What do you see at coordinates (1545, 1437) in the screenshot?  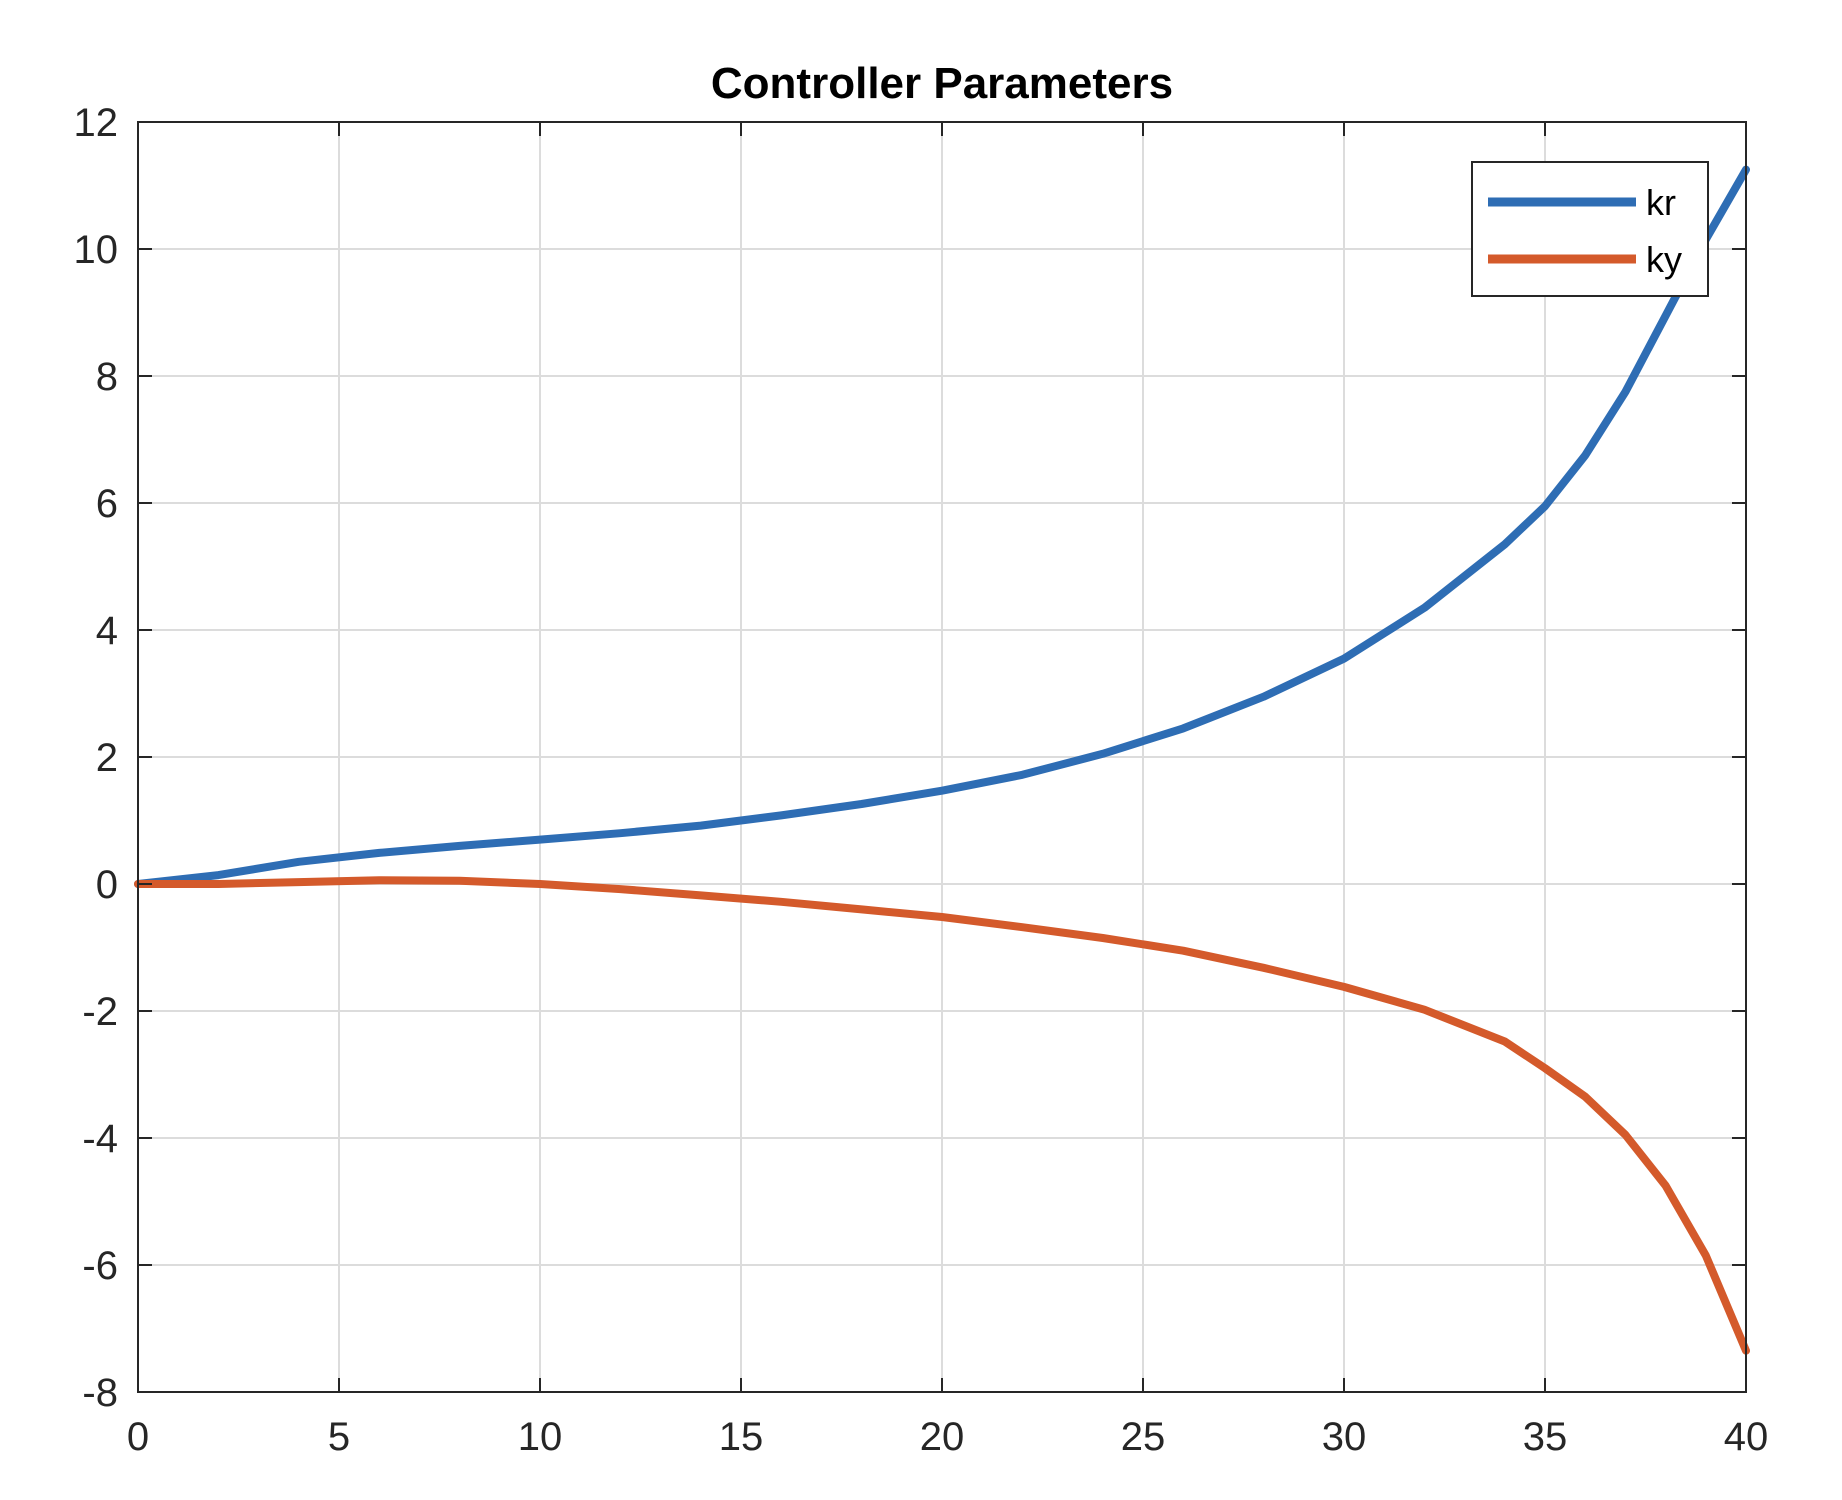 I see `x-tick-label: 35` at bounding box center [1545, 1437].